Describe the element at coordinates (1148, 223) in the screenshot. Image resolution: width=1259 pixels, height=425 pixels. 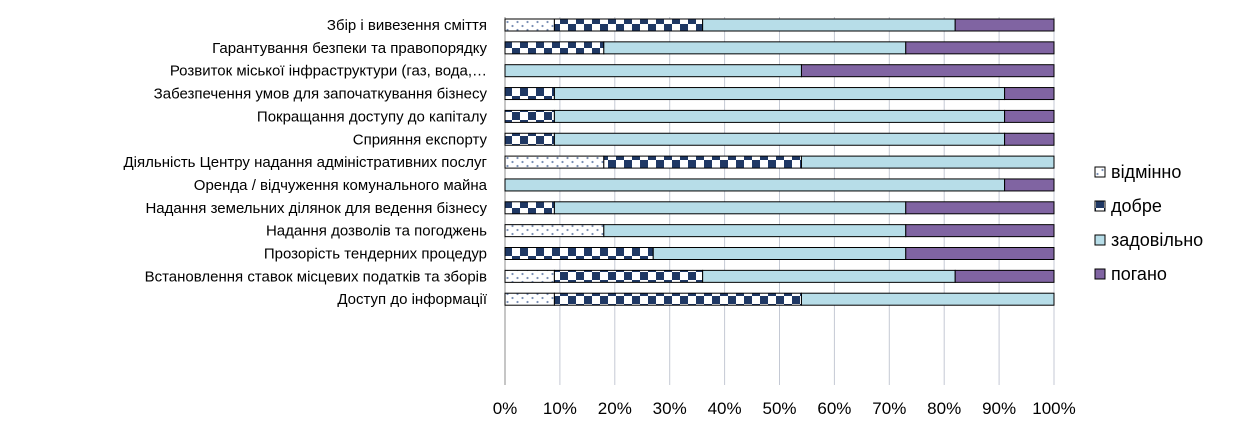
I see `legend: відмінно добре задовільно погано` at that location.